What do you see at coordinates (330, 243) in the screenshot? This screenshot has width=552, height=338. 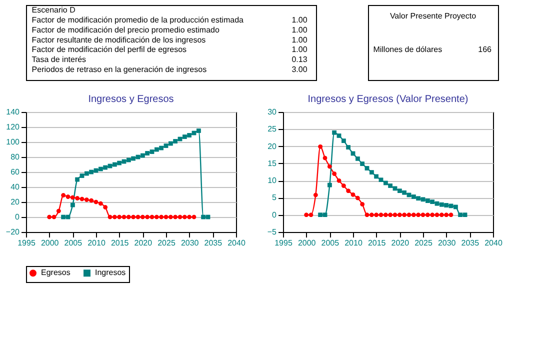 I see `x-tick-label: 2005` at bounding box center [330, 243].